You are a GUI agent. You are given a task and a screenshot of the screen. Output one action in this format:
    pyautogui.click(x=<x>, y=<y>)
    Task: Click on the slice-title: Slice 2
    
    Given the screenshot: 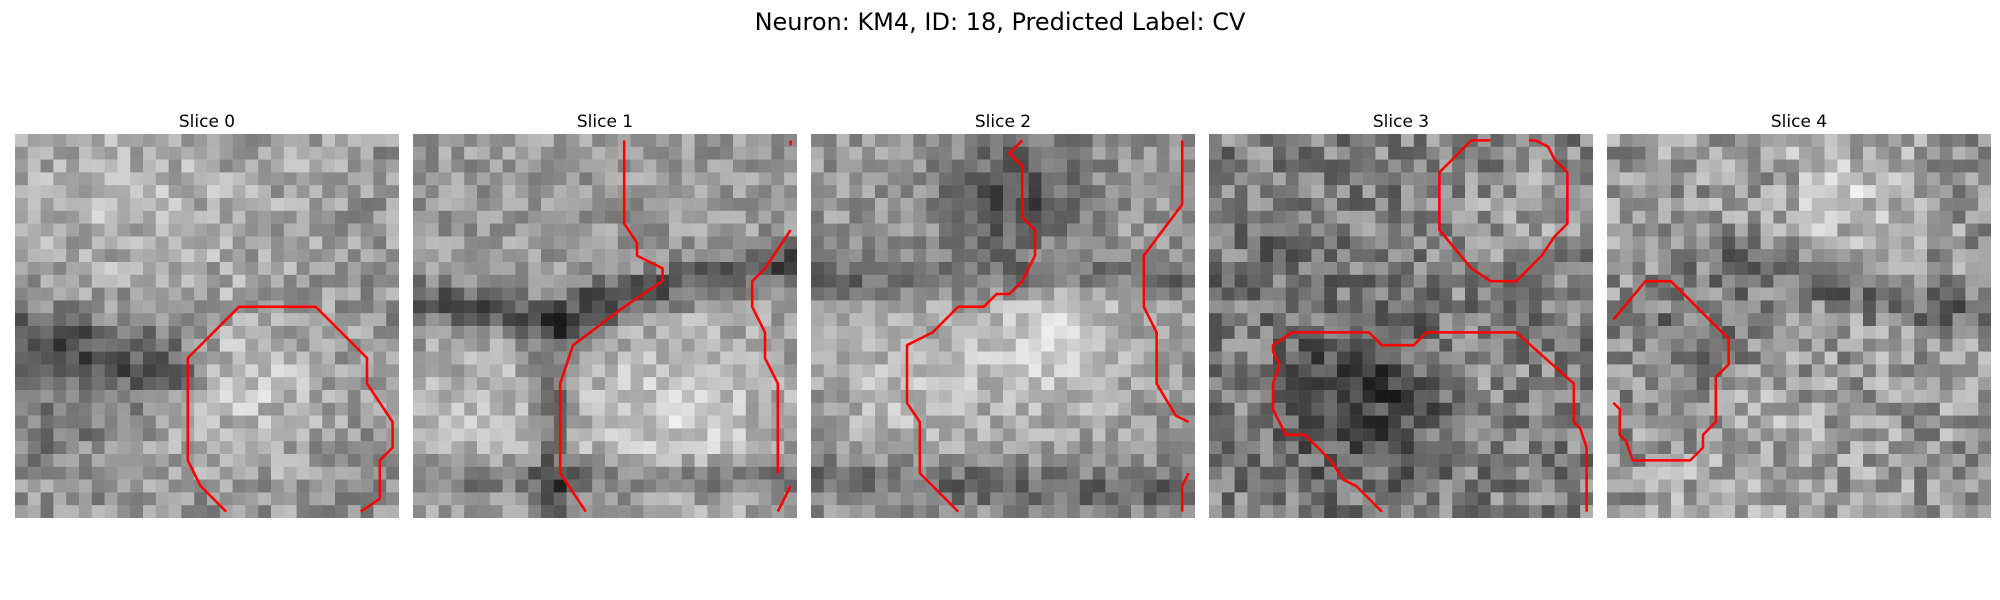 What is the action you would take?
    pyautogui.click(x=1003, y=122)
    